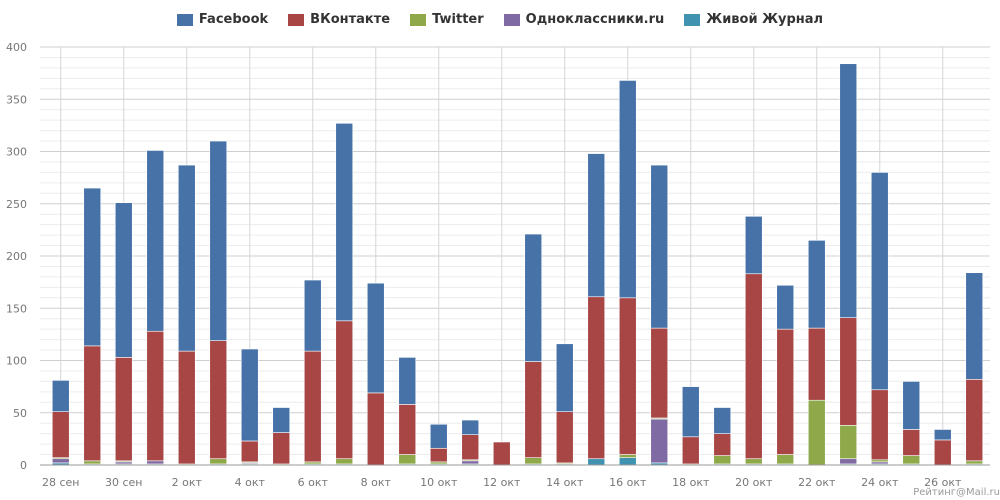 The width and height of the screenshot is (1000, 500). What do you see at coordinates (184, 19) in the screenshot?
I see `legend-swatch-facebook` at bounding box center [184, 19].